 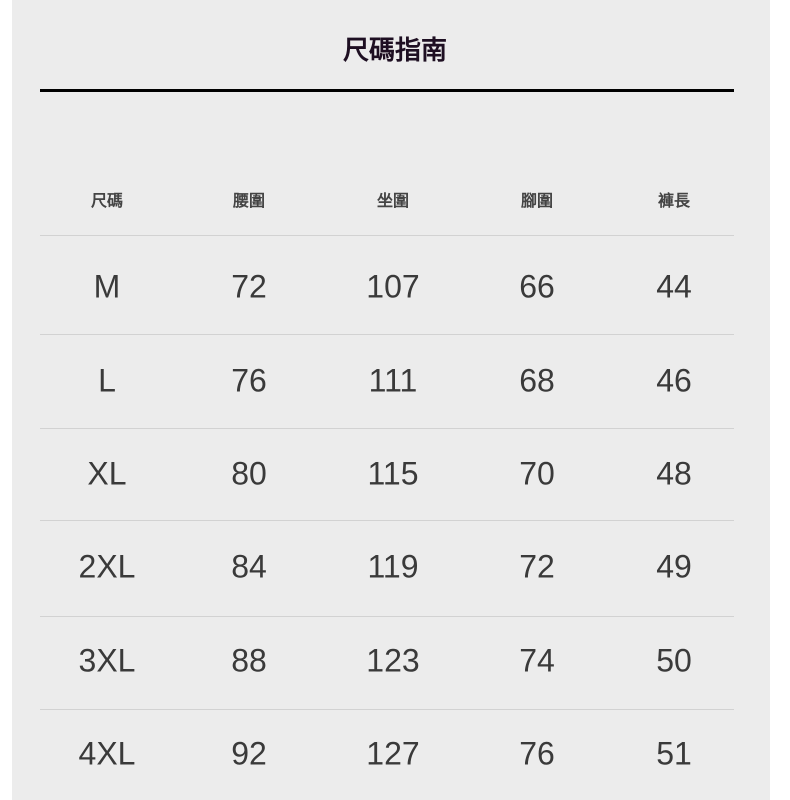 I want to click on table-cell: 49, so click(x=674, y=566).